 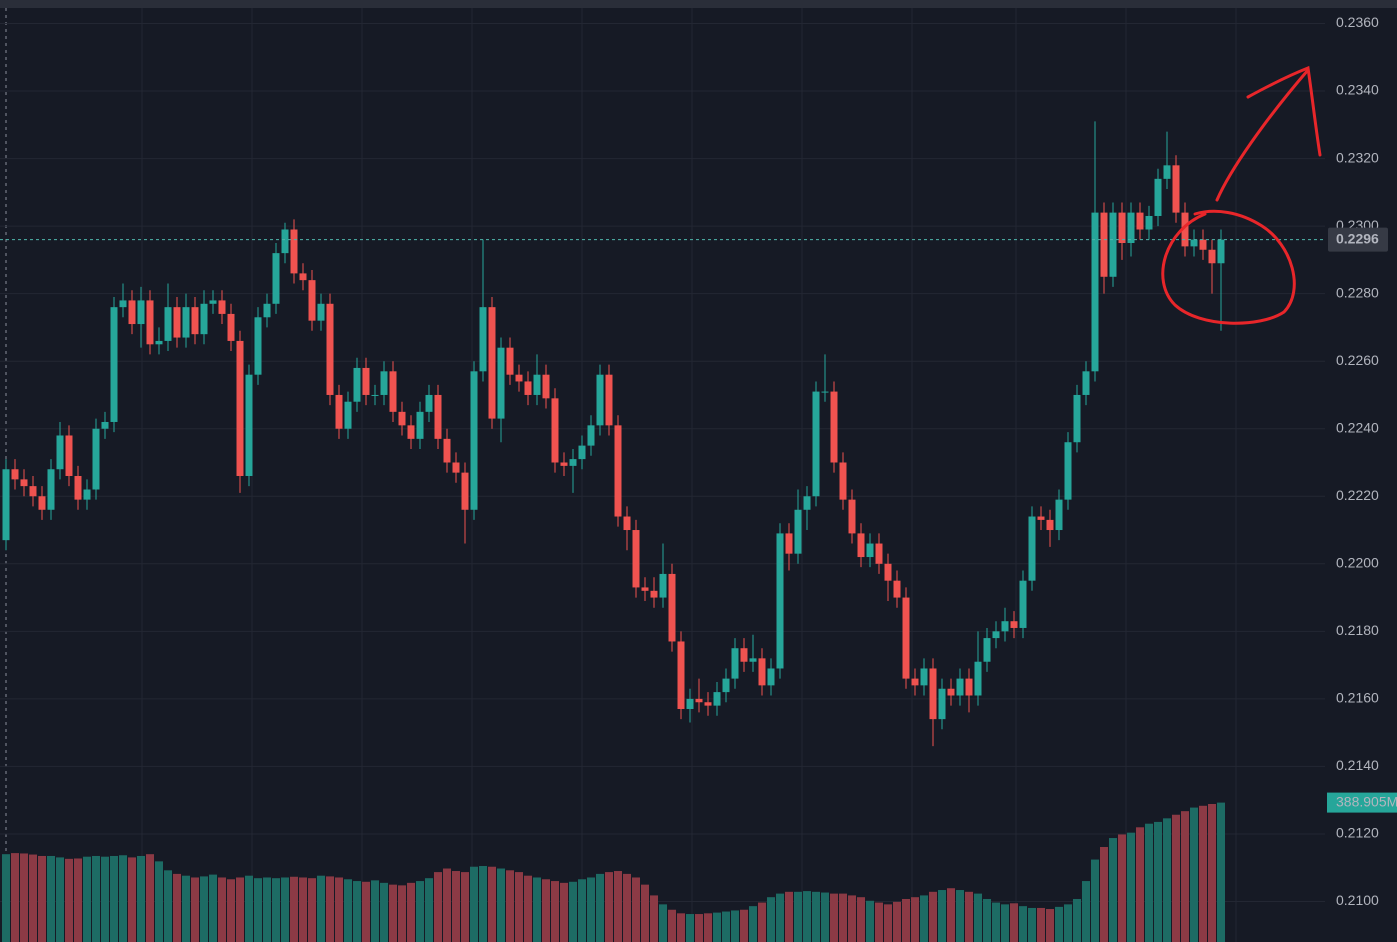 What do you see at coordinates (1357, 563) in the screenshot?
I see `y-tick-label: 0.2200` at bounding box center [1357, 563].